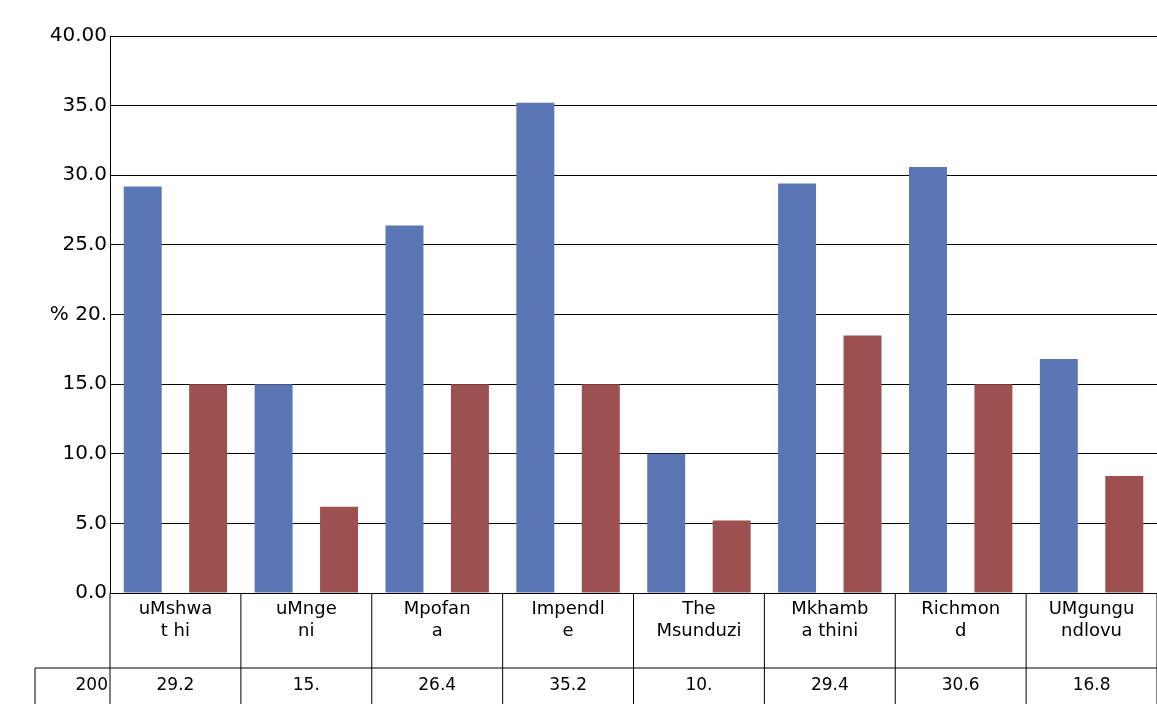  I want to click on x-tick-label: The Msunduzi, so click(699, 619).